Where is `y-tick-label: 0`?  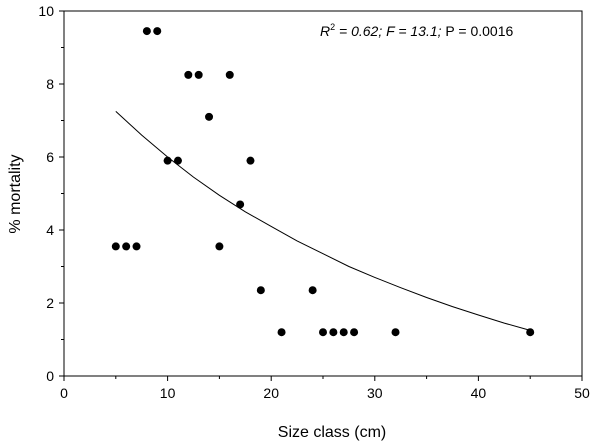
y-tick-label: 0 is located at coordinates (50, 376).